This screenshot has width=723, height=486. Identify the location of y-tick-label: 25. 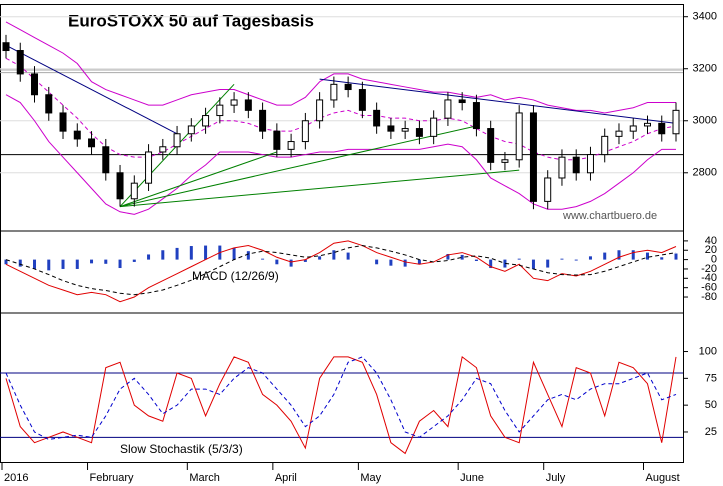
(711, 432).